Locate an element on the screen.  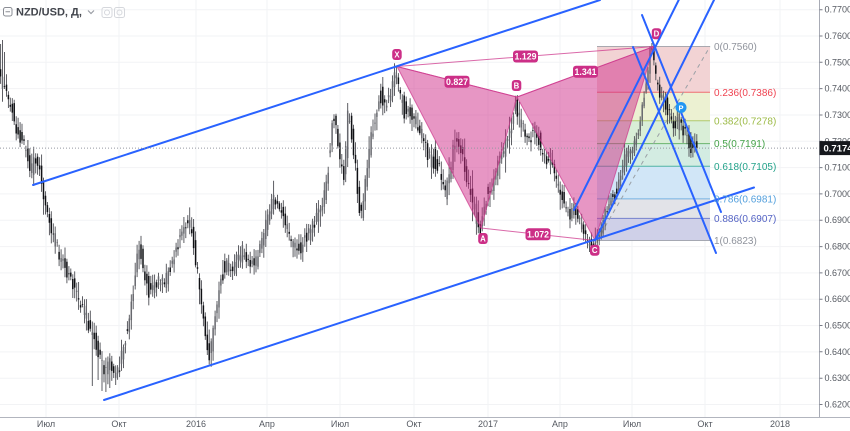
svg-text: 0.7100 is located at coordinates (837, 168).